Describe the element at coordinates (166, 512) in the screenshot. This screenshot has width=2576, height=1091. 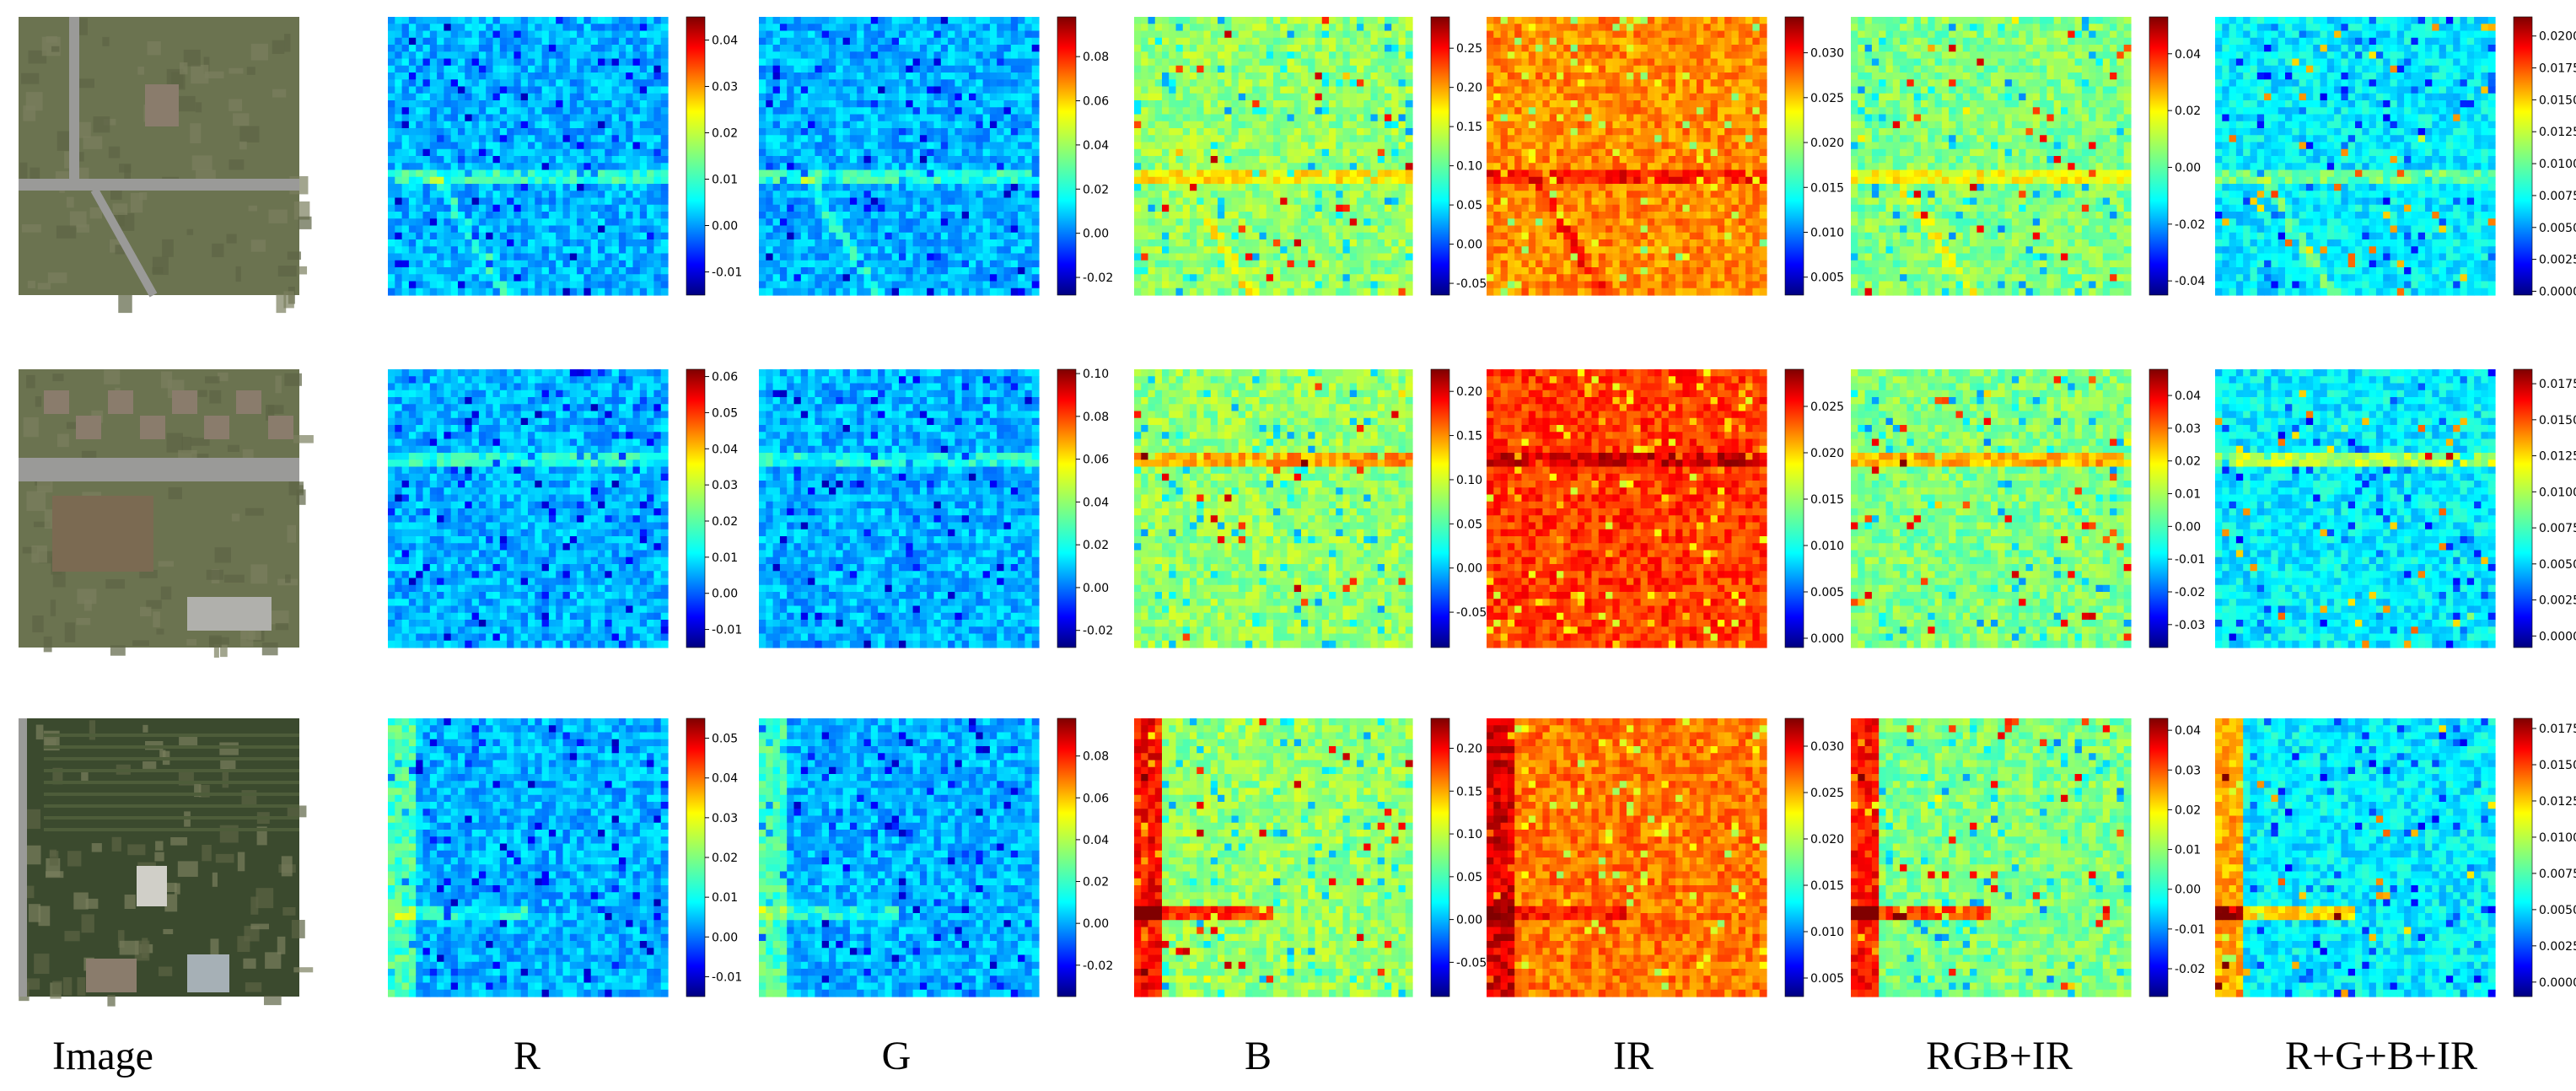
I see `photo-column` at that location.